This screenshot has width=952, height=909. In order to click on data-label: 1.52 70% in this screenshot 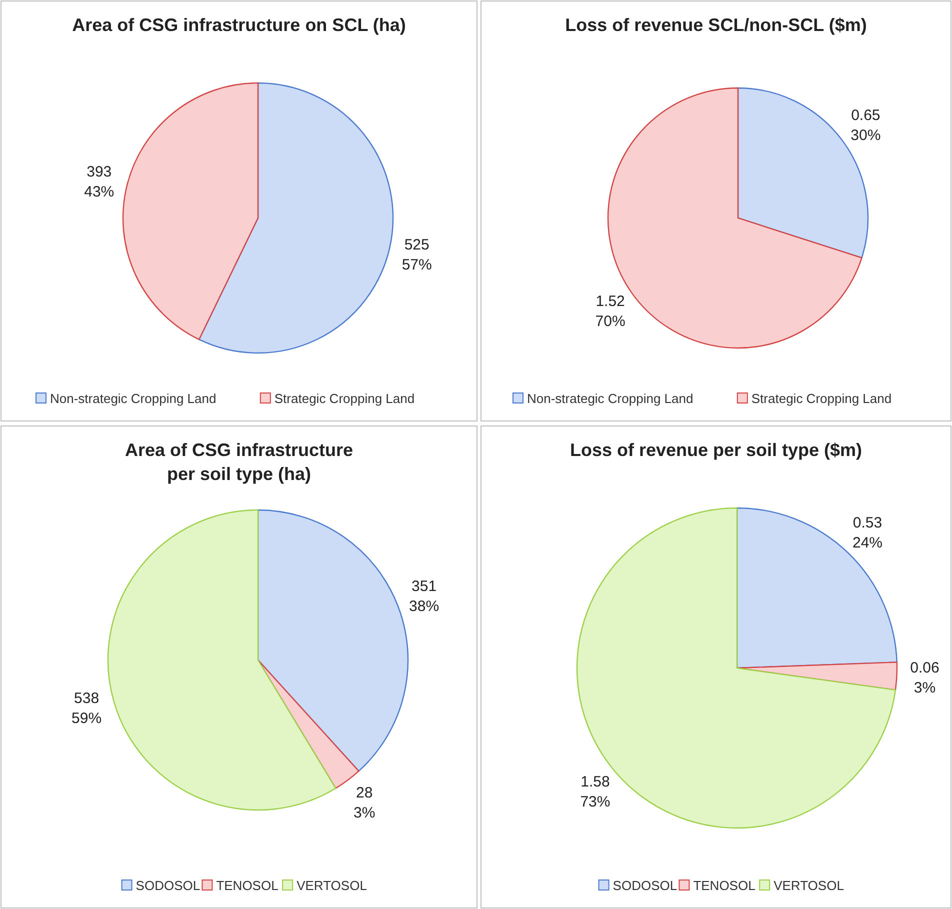, I will do `click(610, 311)`.